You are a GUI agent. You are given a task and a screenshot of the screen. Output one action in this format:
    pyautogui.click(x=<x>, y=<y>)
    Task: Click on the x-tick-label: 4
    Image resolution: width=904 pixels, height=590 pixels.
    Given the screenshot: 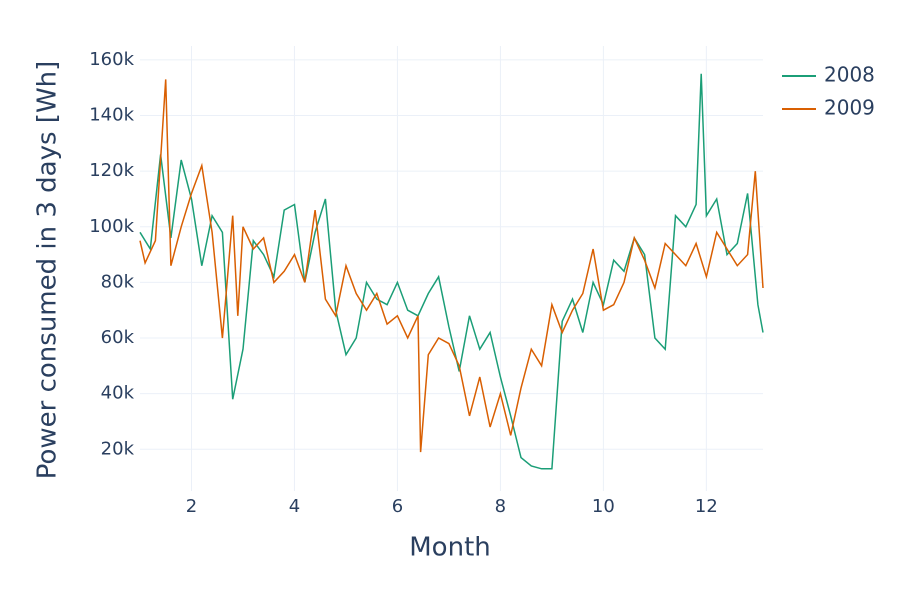 What is the action you would take?
    pyautogui.click(x=294, y=506)
    